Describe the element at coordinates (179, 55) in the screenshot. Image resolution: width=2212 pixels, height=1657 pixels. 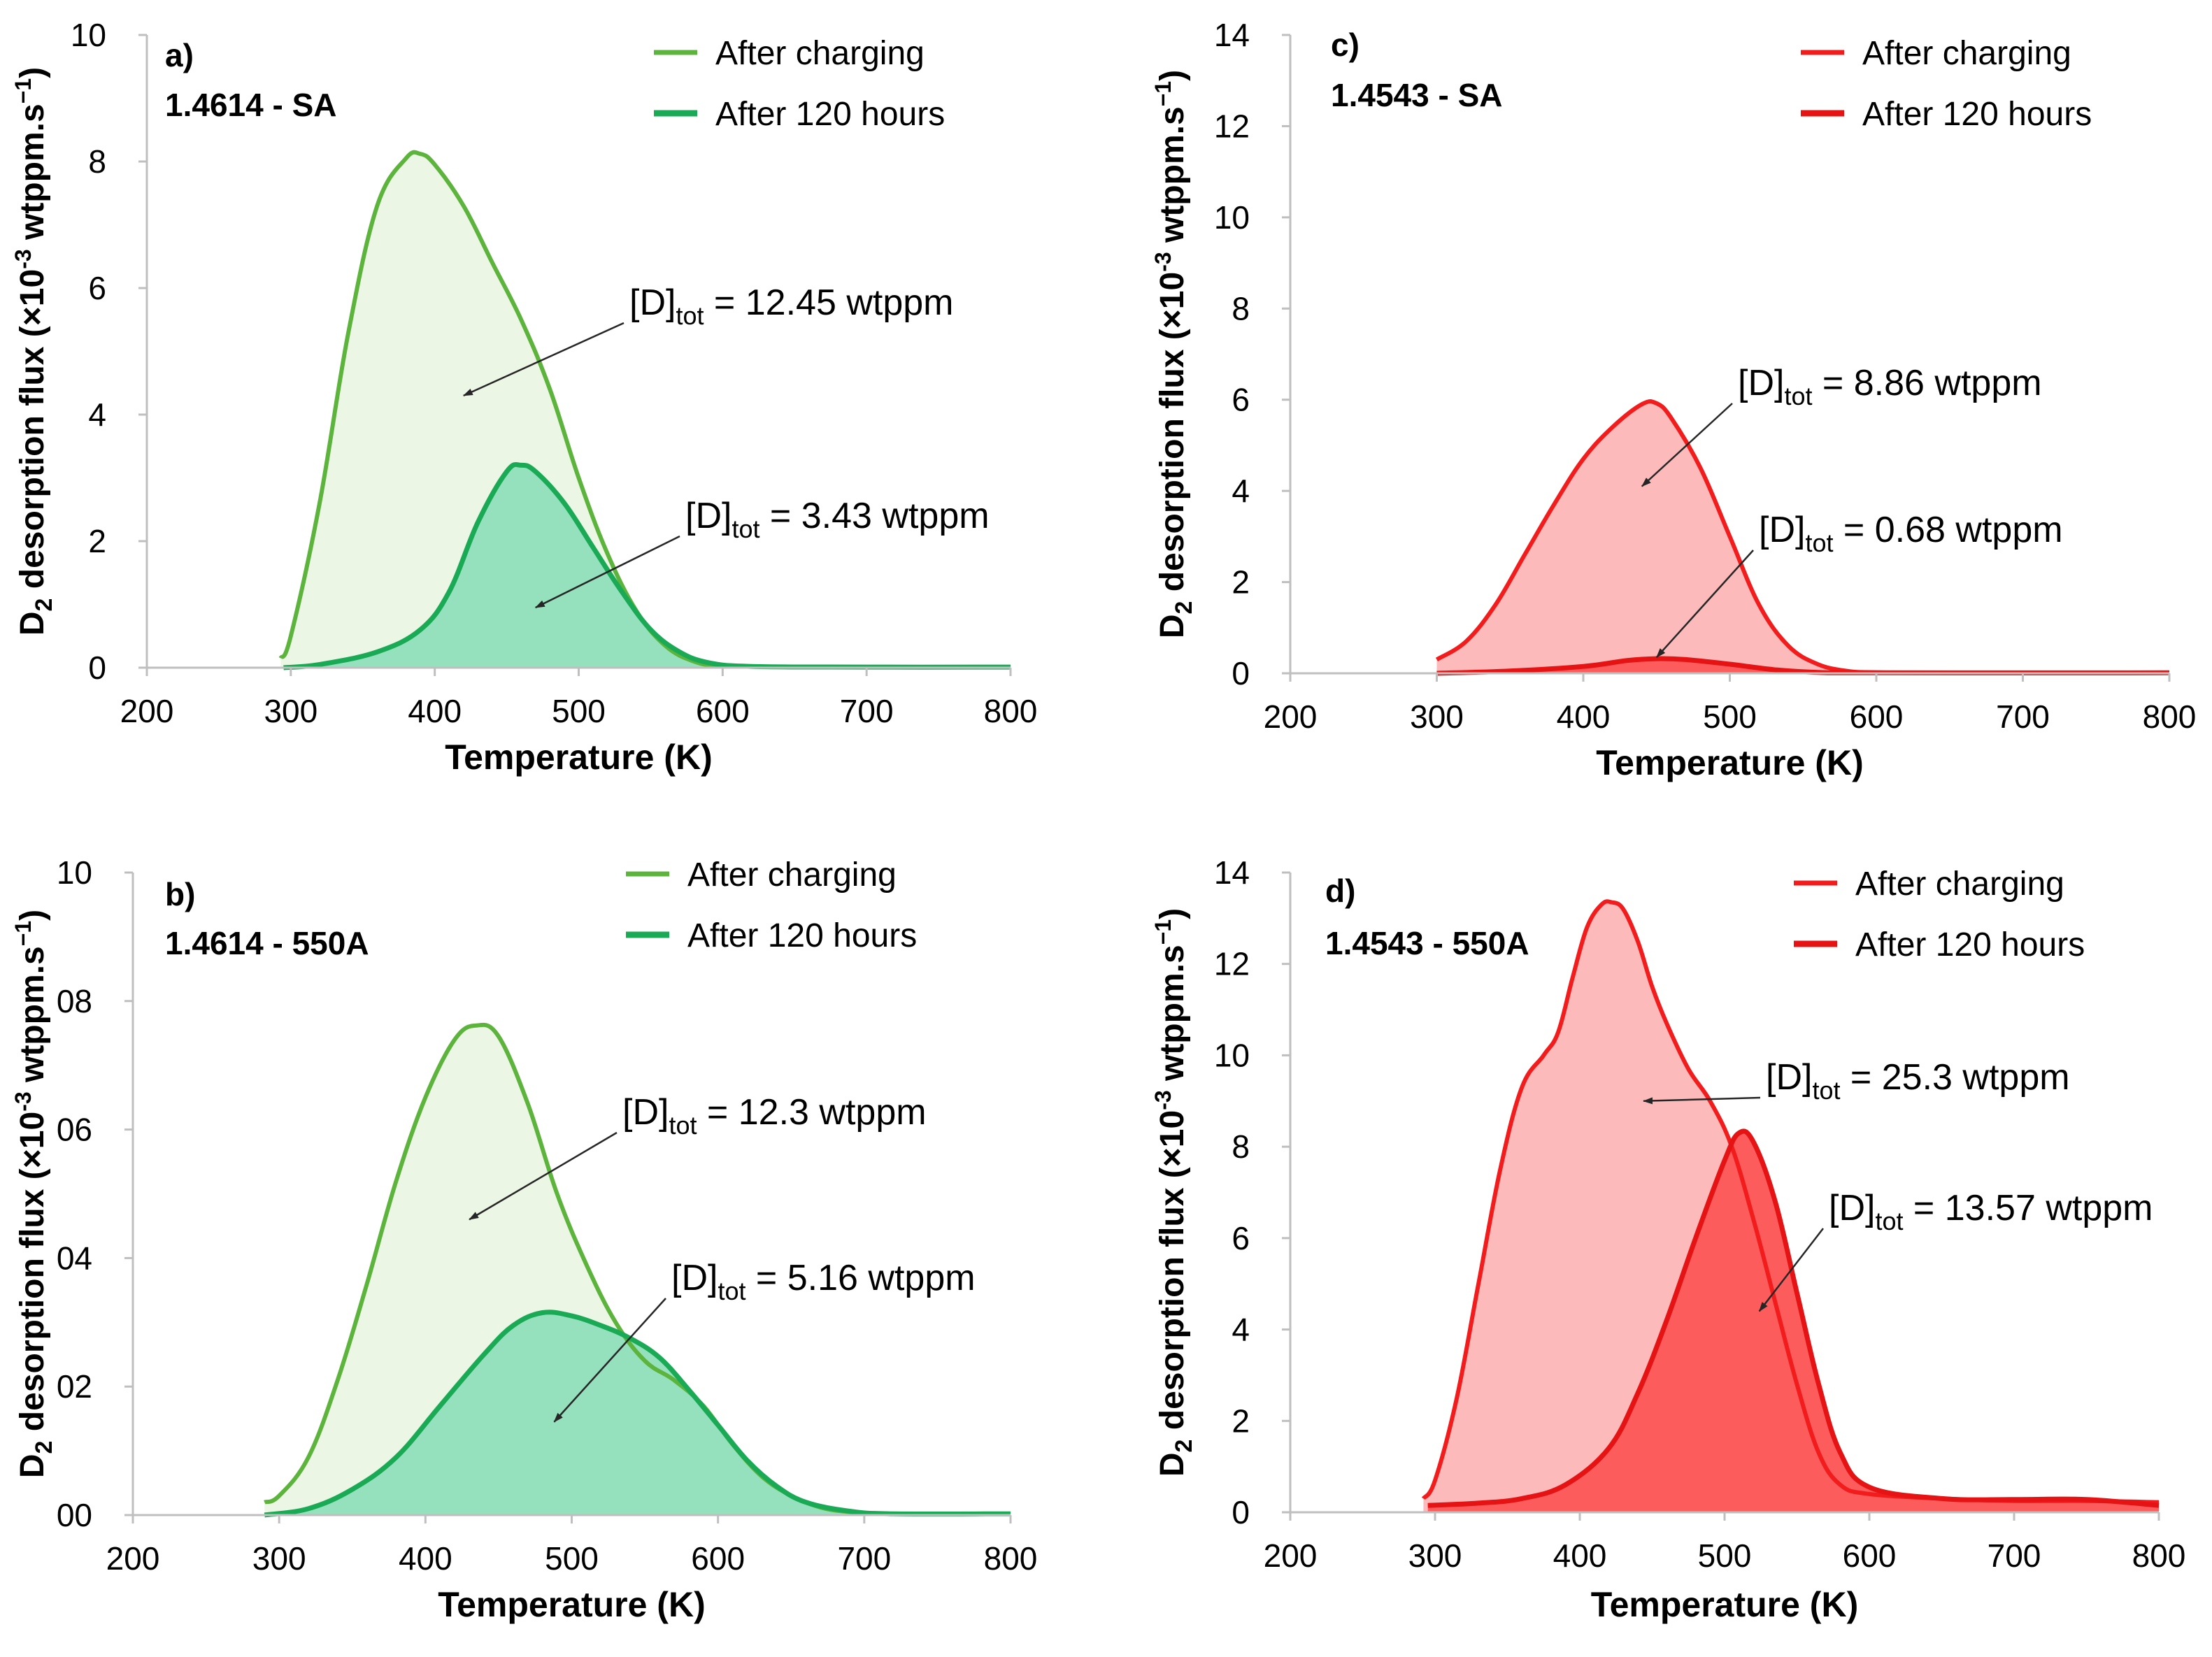
I see `panel-label: a)` at that location.